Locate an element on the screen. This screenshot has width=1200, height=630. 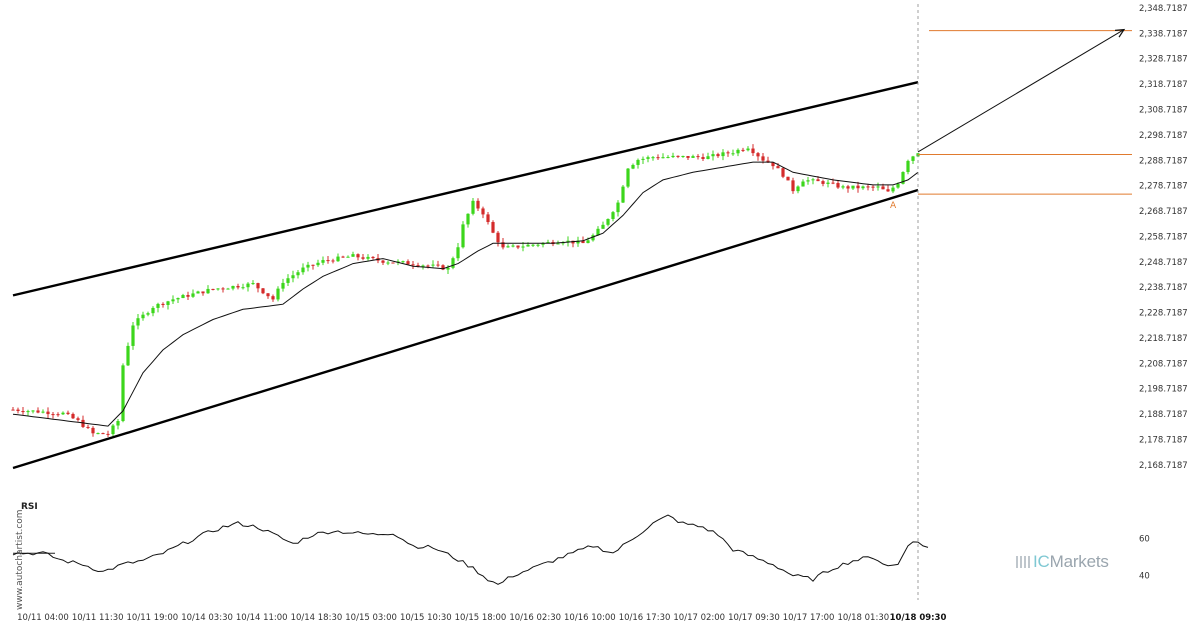
y-tick-label: 2,258.7187 is located at coordinates (1163, 237).